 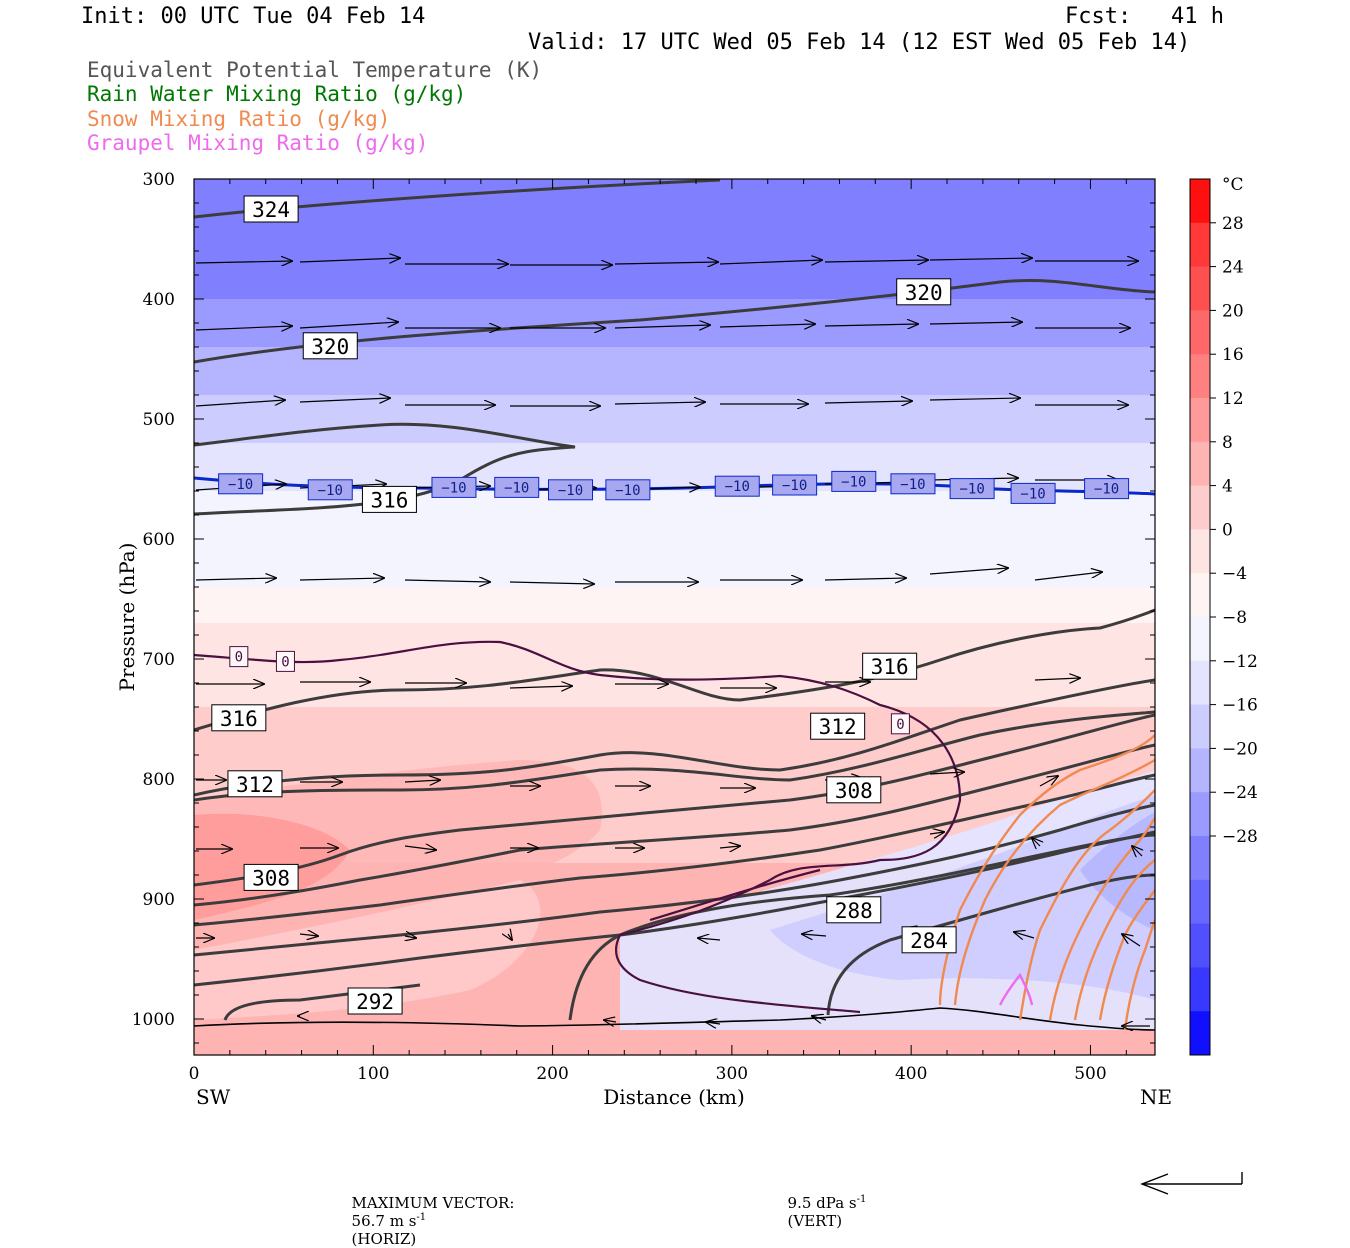 What do you see at coordinates (1090, 1074) in the screenshot?
I see `x-tick-label: 500` at bounding box center [1090, 1074].